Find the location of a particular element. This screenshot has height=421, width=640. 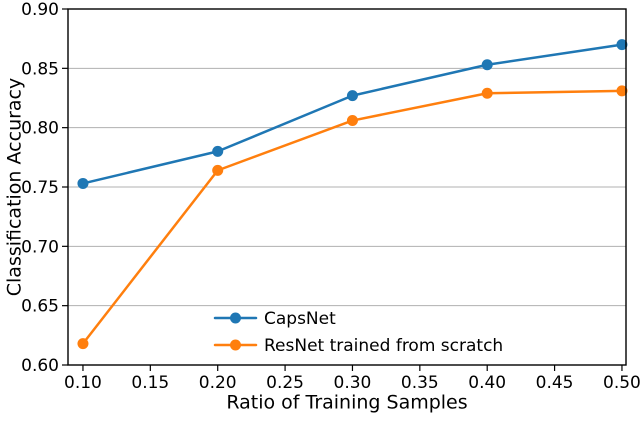

y-tick-label: 0.65 is located at coordinates (40, 307).